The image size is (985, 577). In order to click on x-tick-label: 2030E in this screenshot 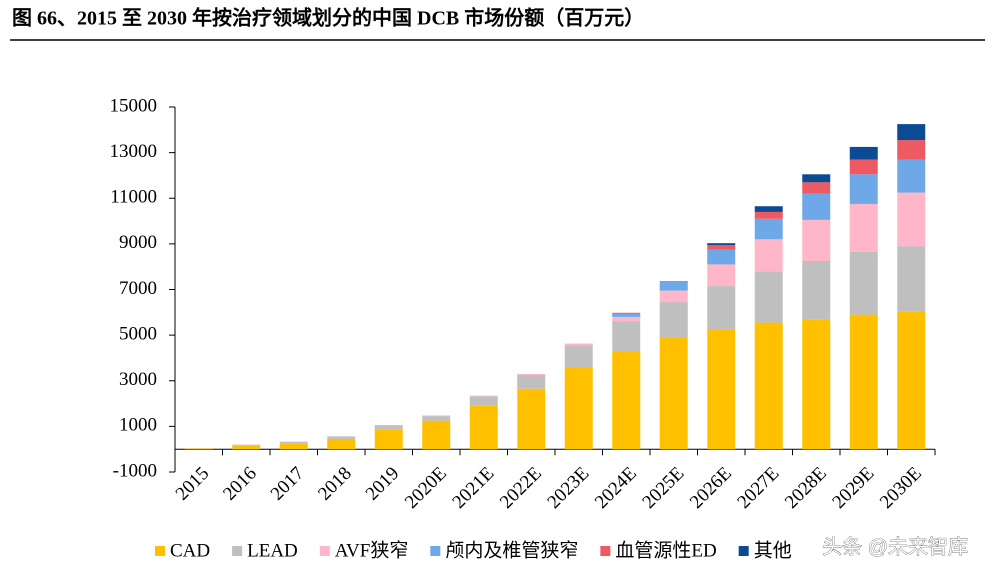, I will do `click(901, 488)`.